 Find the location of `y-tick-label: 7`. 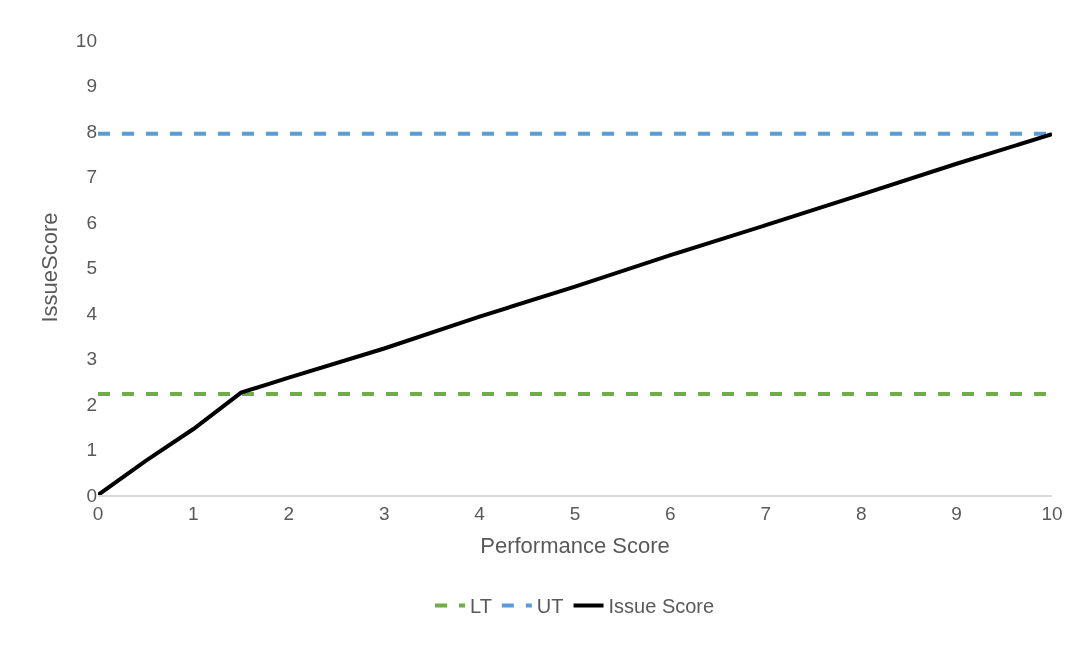

y-tick-label: 7 is located at coordinates (91, 177).